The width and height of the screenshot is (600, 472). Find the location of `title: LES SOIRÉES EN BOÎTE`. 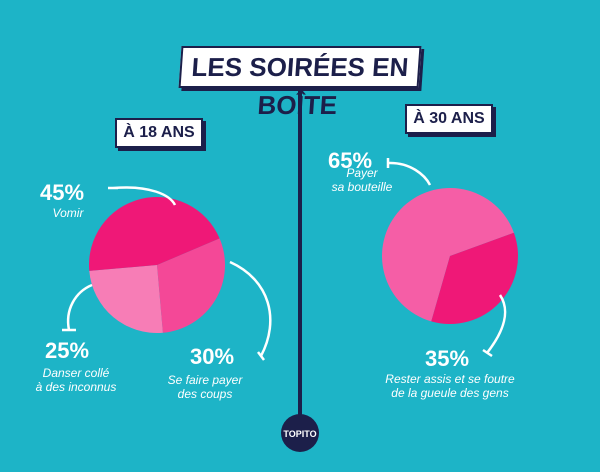

title: LES SOIRÉES EN BOÎTE is located at coordinates (300, 83).